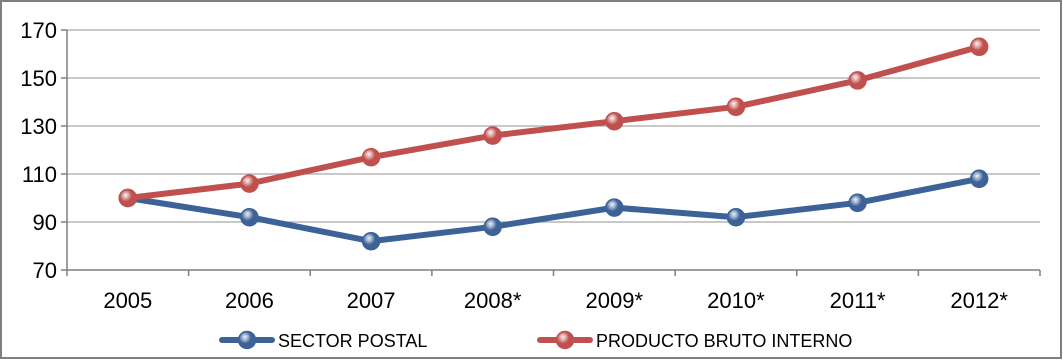 The width and height of the screenshot is (1063, 360). I want to click on legend: SECTOR POSTAL PRODUCTO BRUTO INTERNO, so click(535, 340).